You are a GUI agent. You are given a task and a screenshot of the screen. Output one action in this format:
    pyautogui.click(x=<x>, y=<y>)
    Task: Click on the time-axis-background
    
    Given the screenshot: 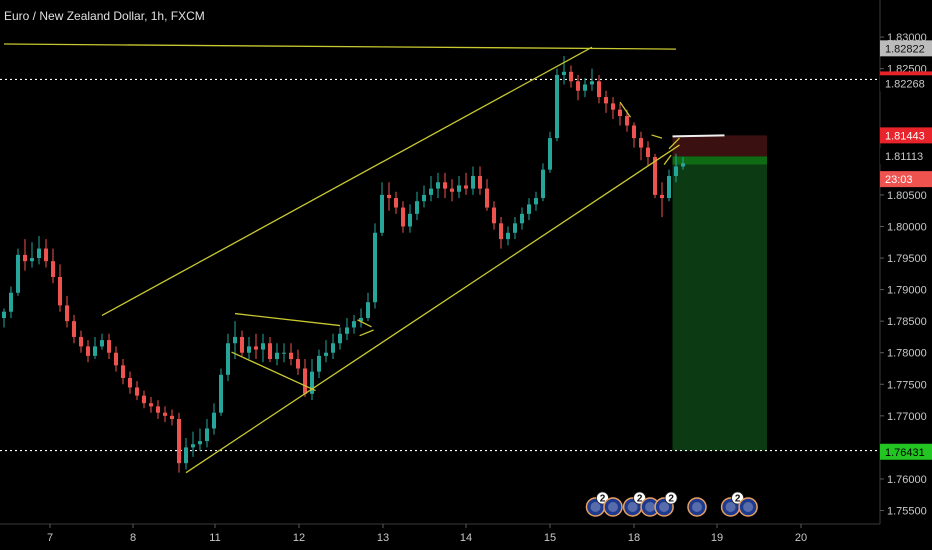 What is the action you would take?
    pyautogui.click(x=466, y=537)
    